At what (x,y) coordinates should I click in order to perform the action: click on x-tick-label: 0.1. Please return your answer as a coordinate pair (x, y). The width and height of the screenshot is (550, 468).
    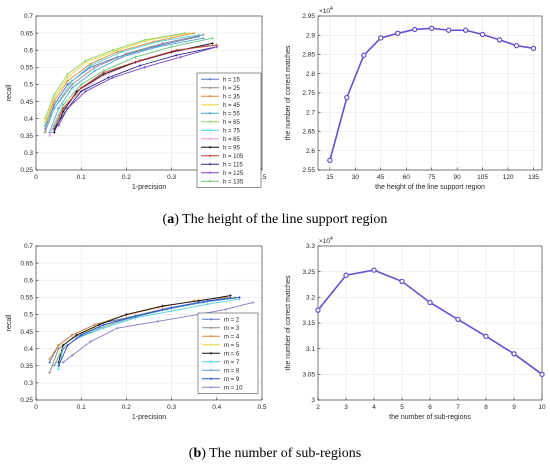
    Looking at the image, I should click on (81, 177).